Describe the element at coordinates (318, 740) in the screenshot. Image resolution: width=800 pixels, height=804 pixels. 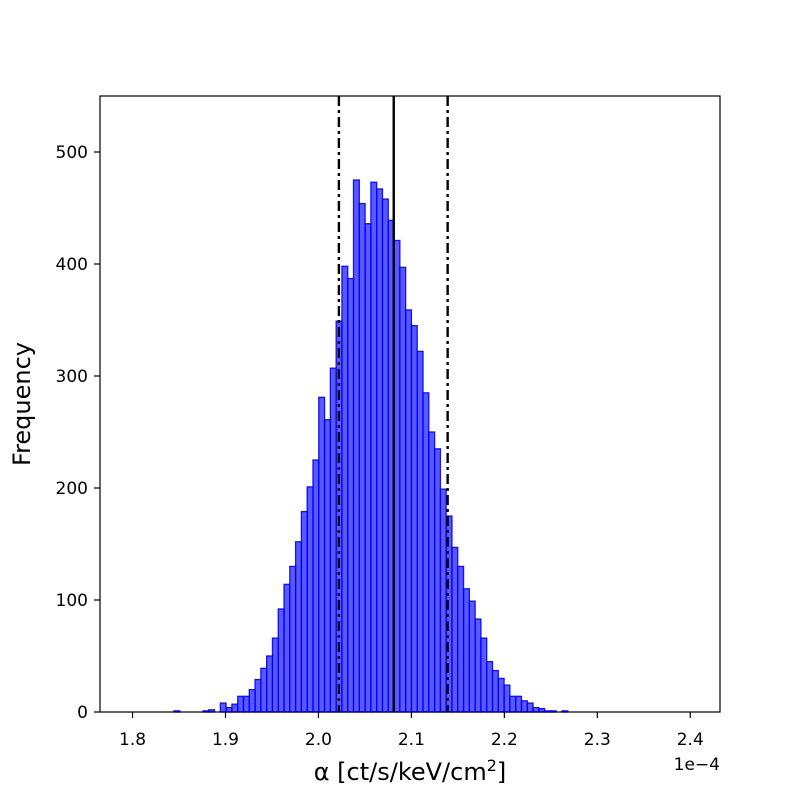
I see `x-tick-label: 2.0` at that location.